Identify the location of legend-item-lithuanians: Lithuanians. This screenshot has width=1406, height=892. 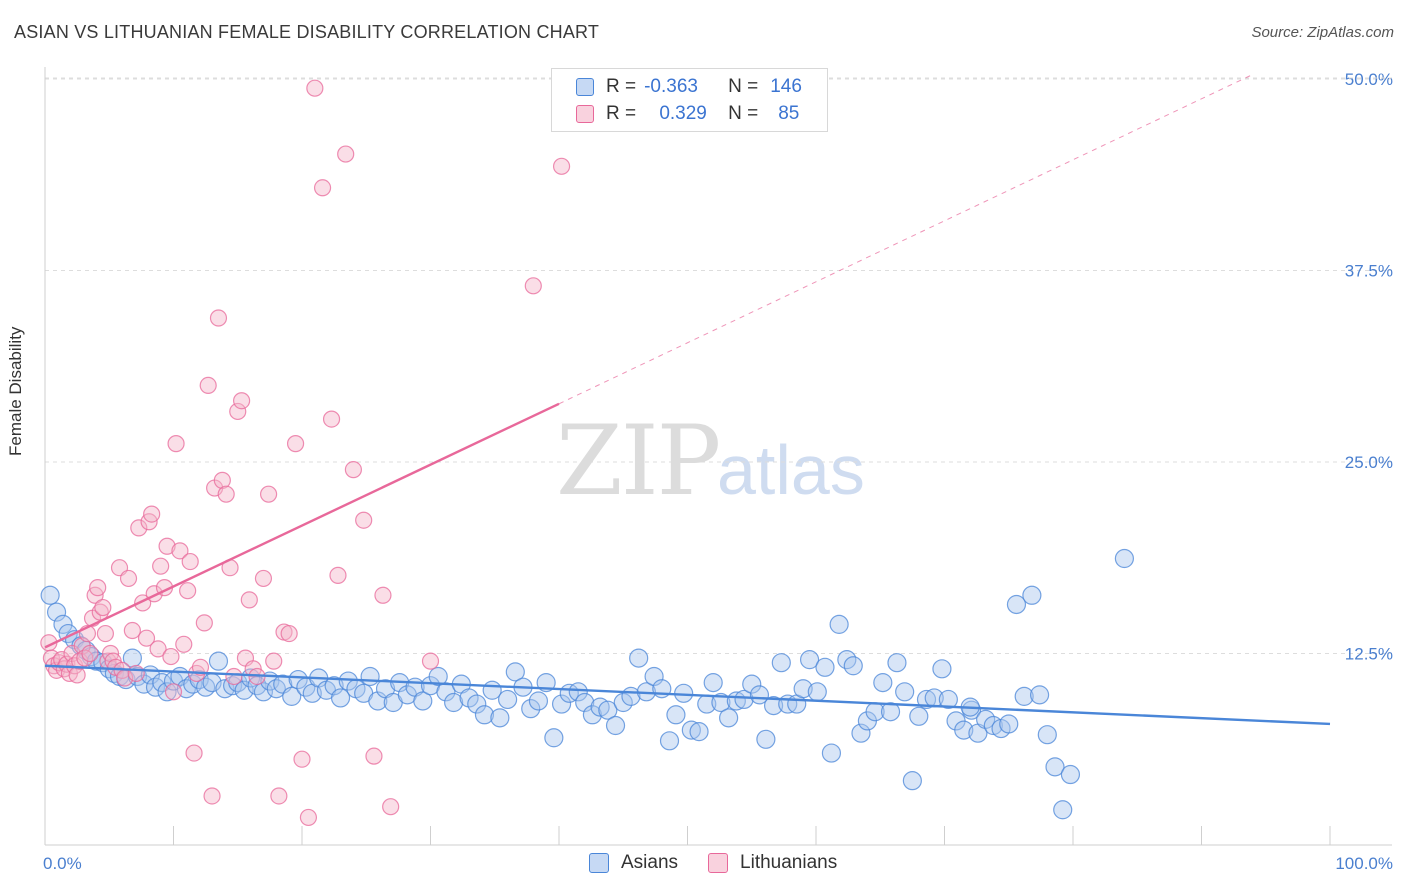
(772, 863).